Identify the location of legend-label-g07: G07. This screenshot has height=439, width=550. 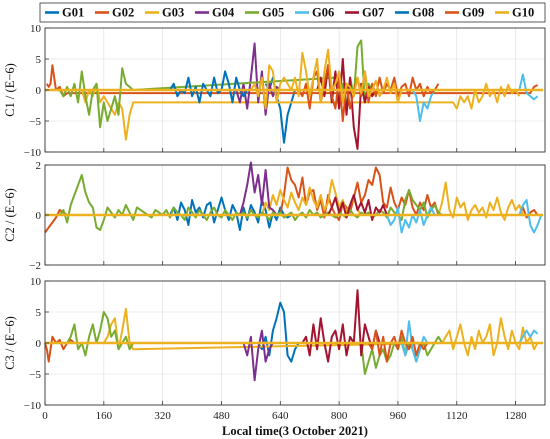
(373, 13).